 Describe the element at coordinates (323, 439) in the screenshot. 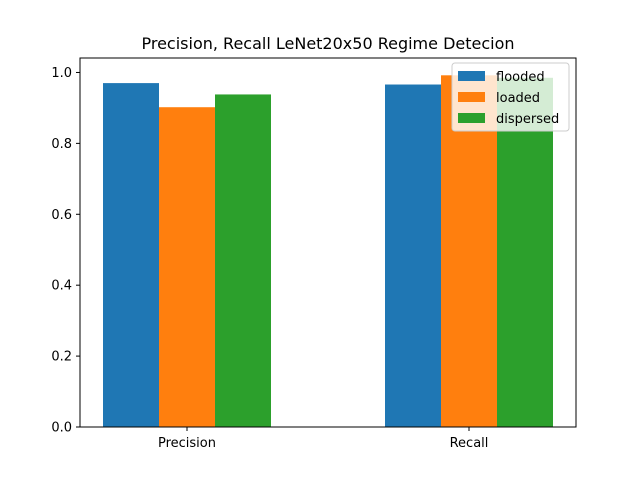

I see `x-axis: Precision Recall` at that location.